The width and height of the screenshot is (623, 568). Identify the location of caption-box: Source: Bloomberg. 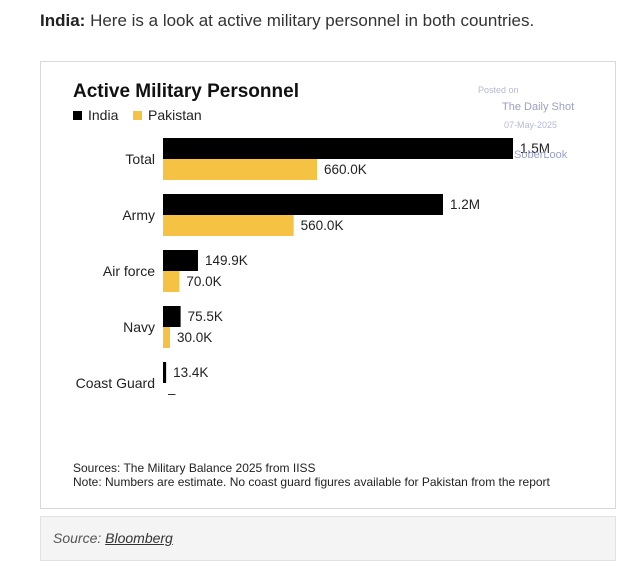
(328, 538).